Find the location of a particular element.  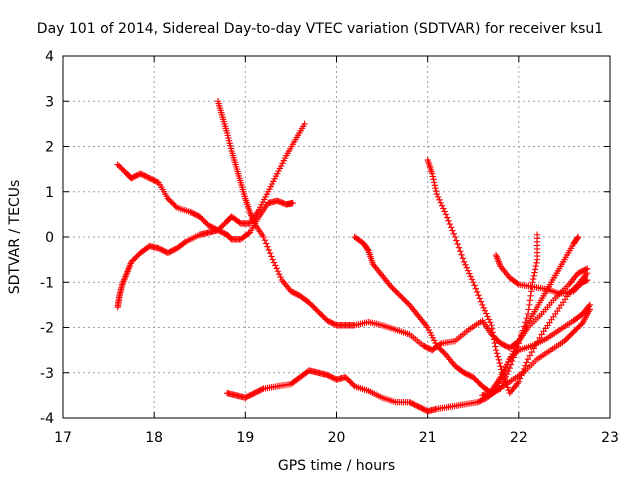

y-tick-label: 4 is located at coordinates (49, 57).